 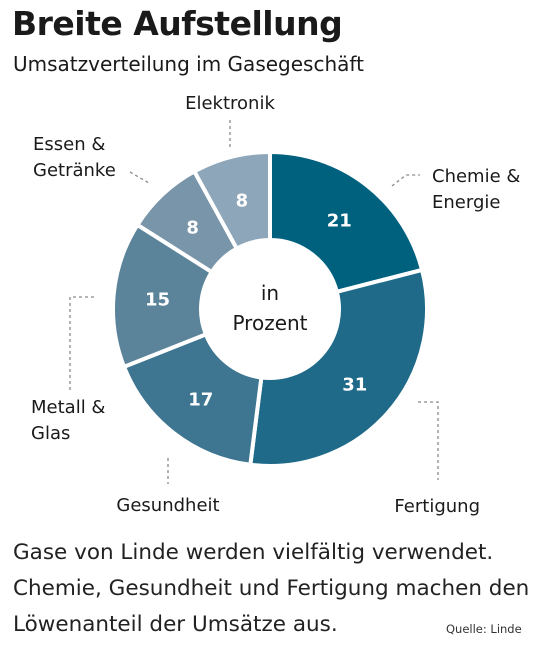 I want to click on chart-subtitle: Umsatzverteilung im Gasegeschäft, so click(x=188, y=64).